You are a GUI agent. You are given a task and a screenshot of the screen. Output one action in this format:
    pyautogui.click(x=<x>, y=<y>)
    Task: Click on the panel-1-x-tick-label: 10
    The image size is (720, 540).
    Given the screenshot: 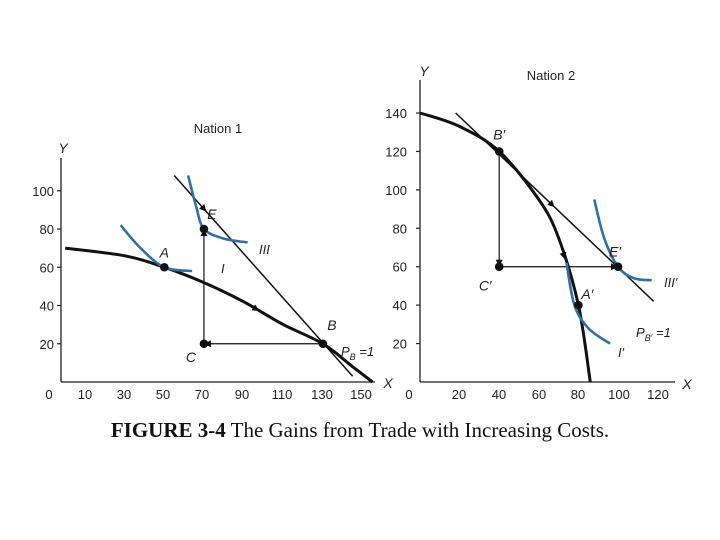 What is the action you would take?
    pyautogui.click(x=85, y=394)
    